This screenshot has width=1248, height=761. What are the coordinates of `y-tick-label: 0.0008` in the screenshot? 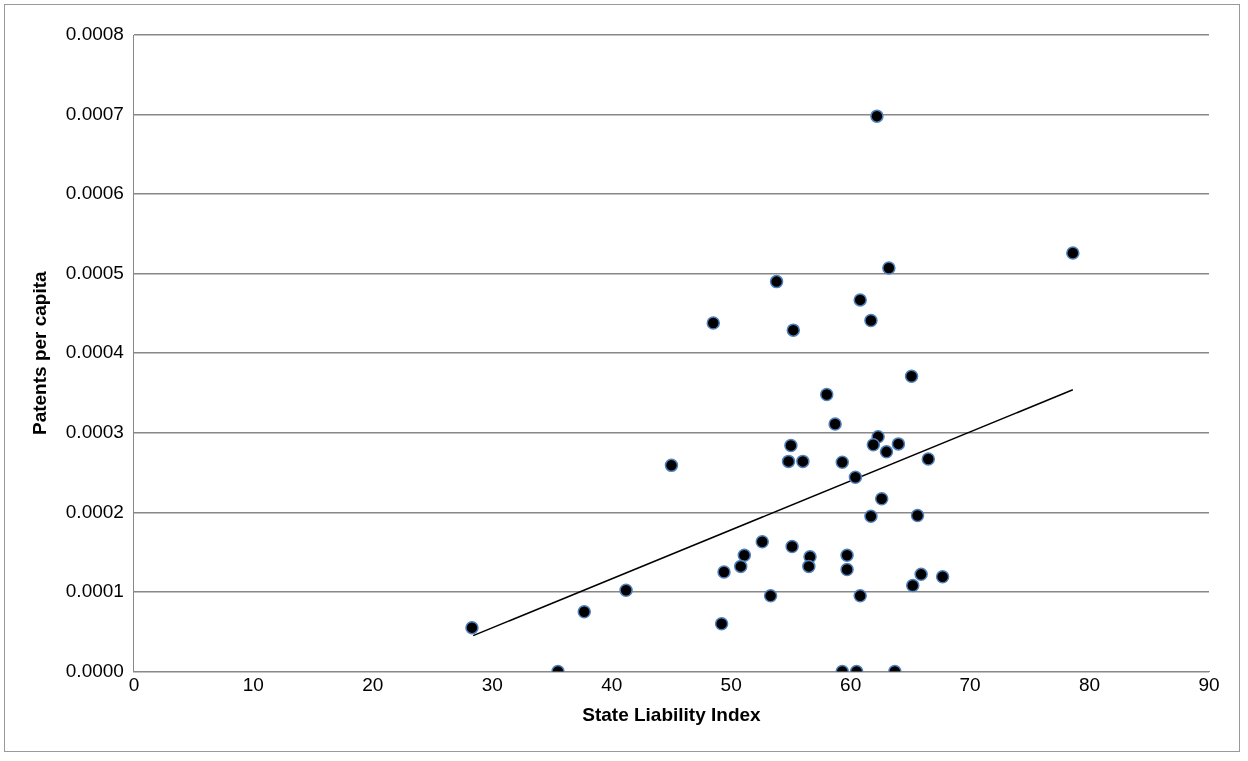 It's located at (94, 34).